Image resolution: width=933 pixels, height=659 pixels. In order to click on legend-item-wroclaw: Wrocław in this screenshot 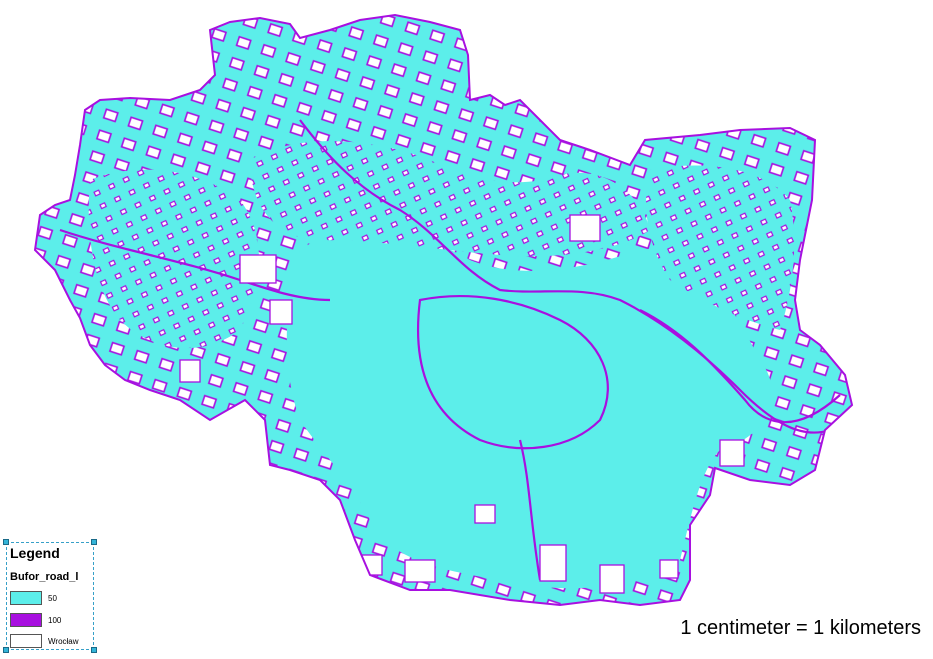, I will do `click(52, 642)`.